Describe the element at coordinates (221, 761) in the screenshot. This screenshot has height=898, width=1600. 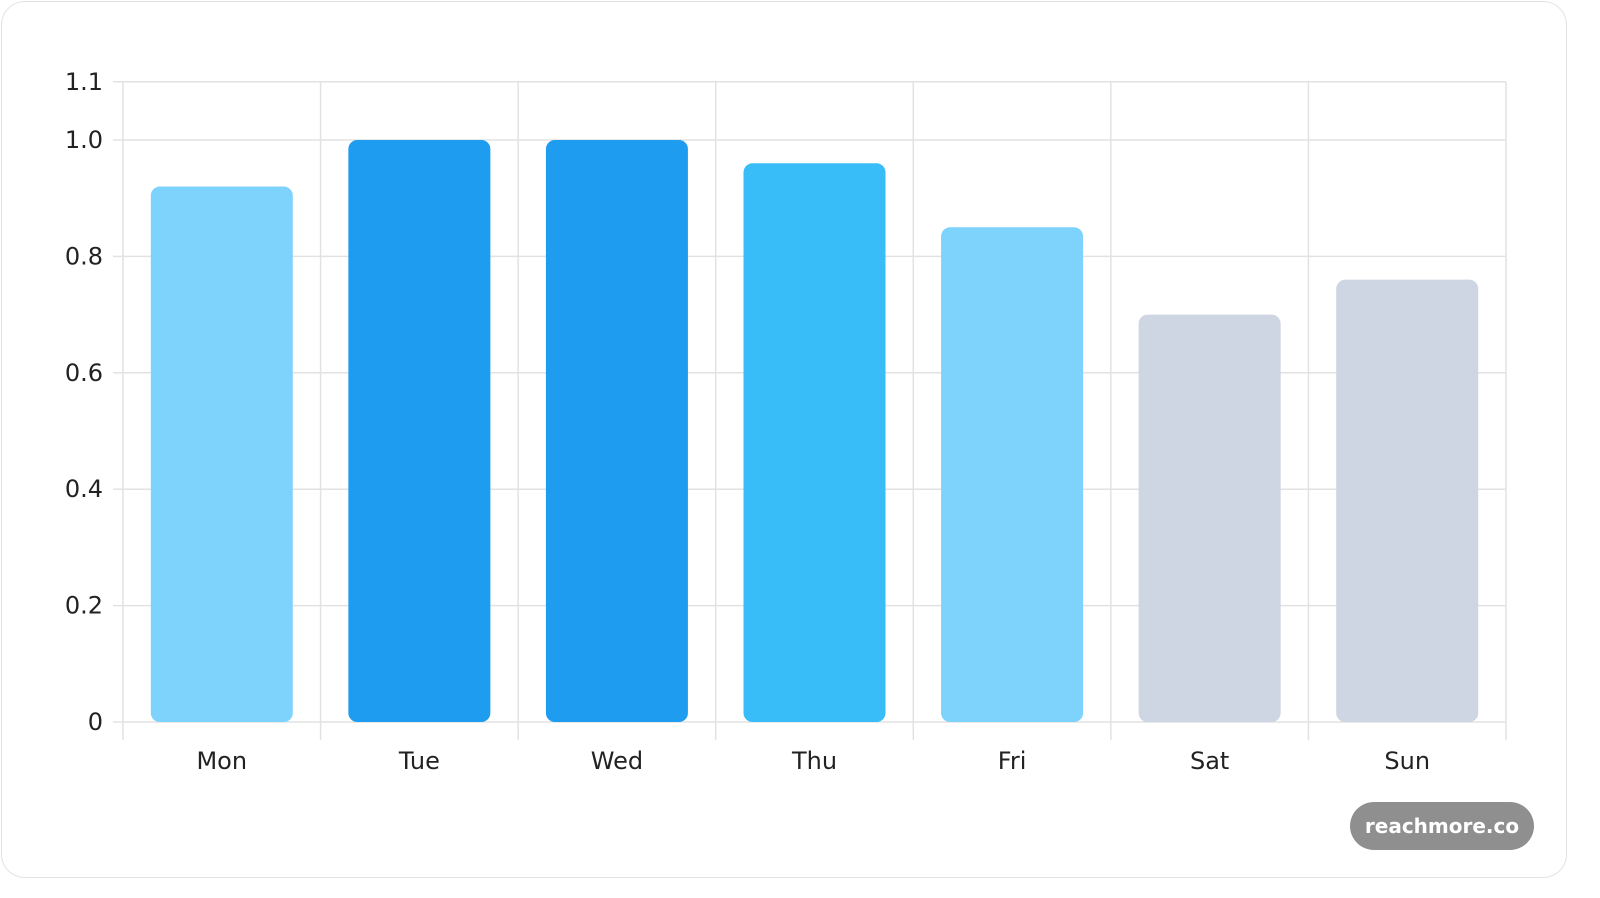
I see `x-tick-label-mon: Mon` at that location.